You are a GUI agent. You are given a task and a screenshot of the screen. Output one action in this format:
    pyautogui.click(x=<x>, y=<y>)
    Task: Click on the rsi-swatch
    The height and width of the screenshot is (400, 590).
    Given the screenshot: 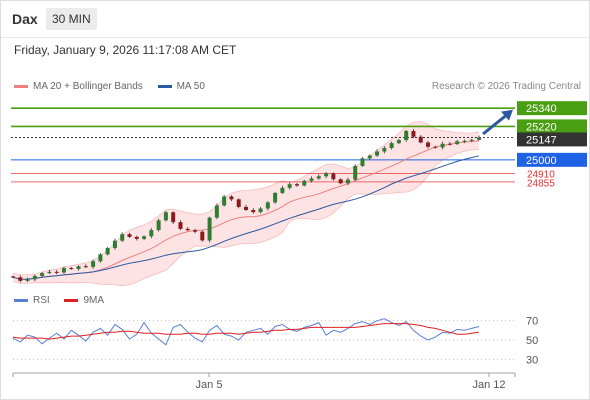 What is the action you would take?
    pyautogui.click(x=21, y=300)
    